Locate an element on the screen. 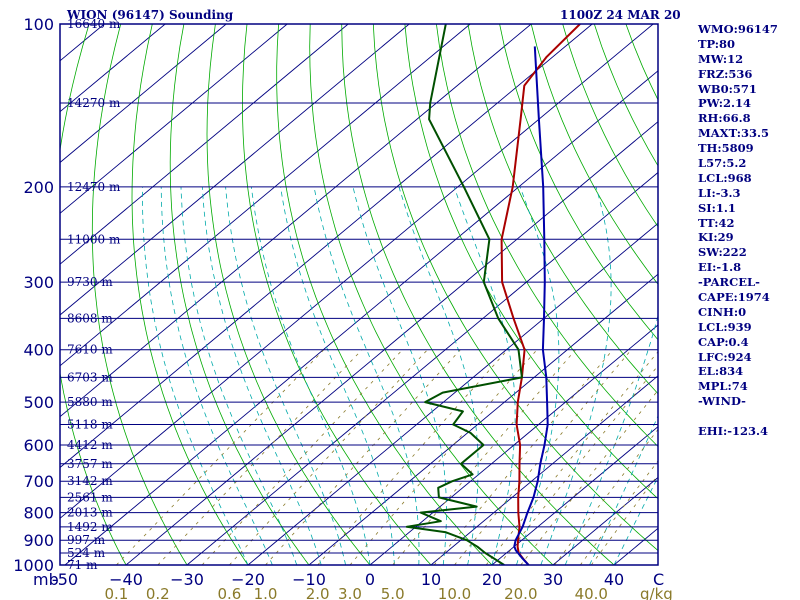 The image size is (800, 600). index-item: EHI:-123.4 is located at coordinates (733, 431).